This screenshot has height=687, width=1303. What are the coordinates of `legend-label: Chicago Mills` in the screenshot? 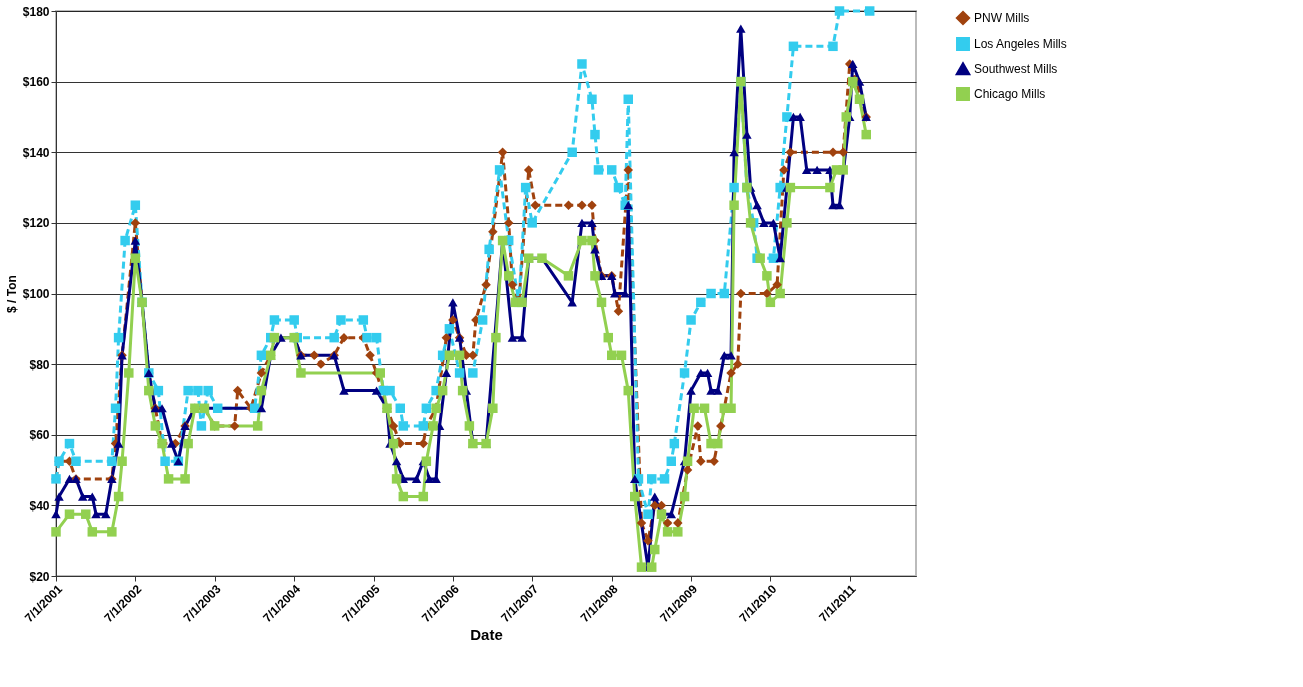 It's located at (1010, 94).